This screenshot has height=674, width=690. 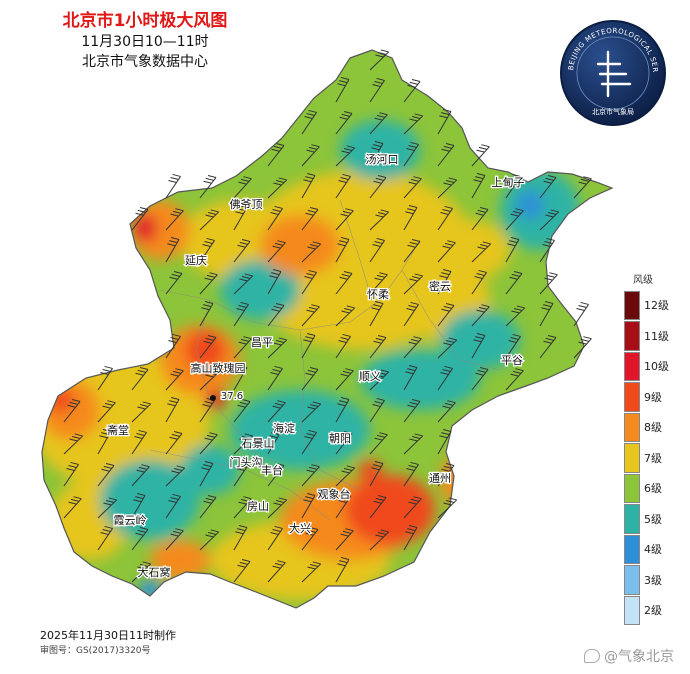 I want to click on legend-label: 9级, so click(x=653, y=397).